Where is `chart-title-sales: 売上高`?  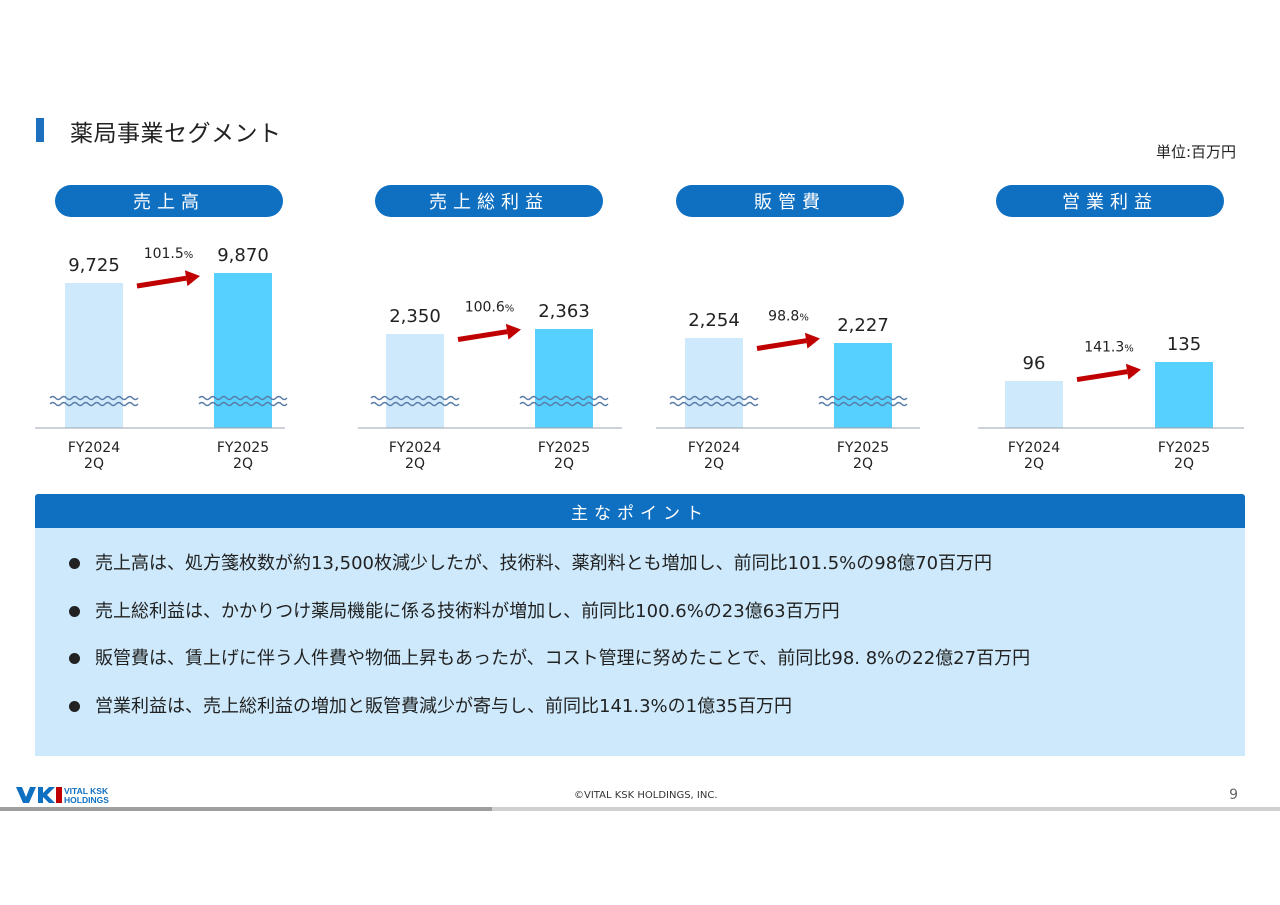 chart-title-sales: 売上高 is located at coordinates (169, 201).